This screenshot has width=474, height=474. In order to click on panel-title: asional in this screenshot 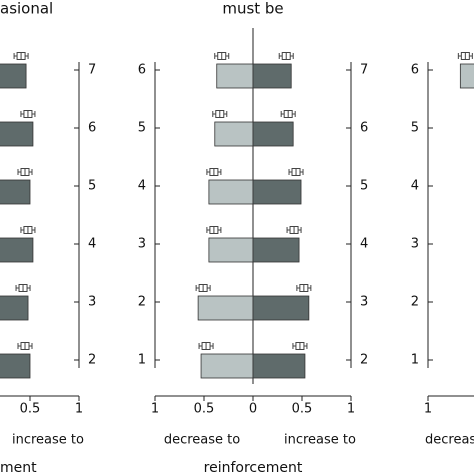, I will do `click(26, 9)`.